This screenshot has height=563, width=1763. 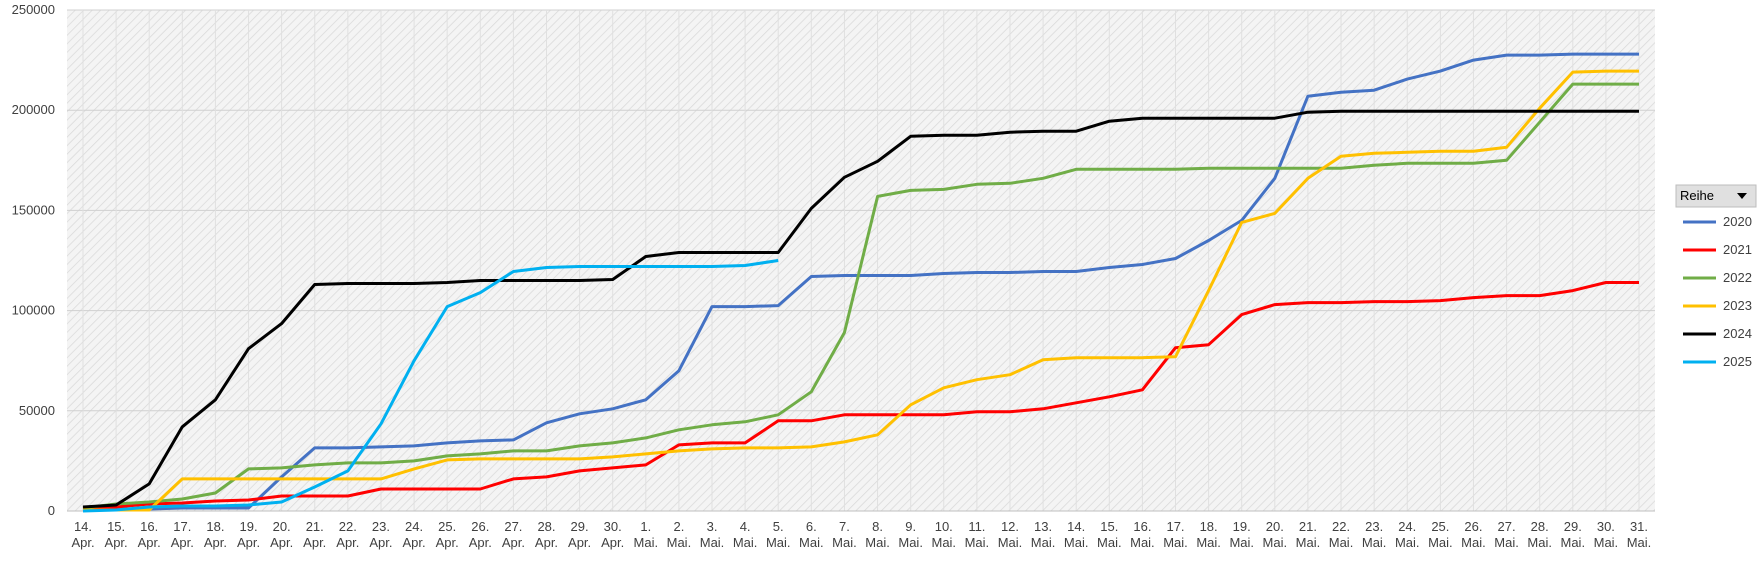 What do you see at coordinates (1506, 534) in the screenshot?
I see `x-tick-label: 27. Mai.` at bounding box center [1506, 534].